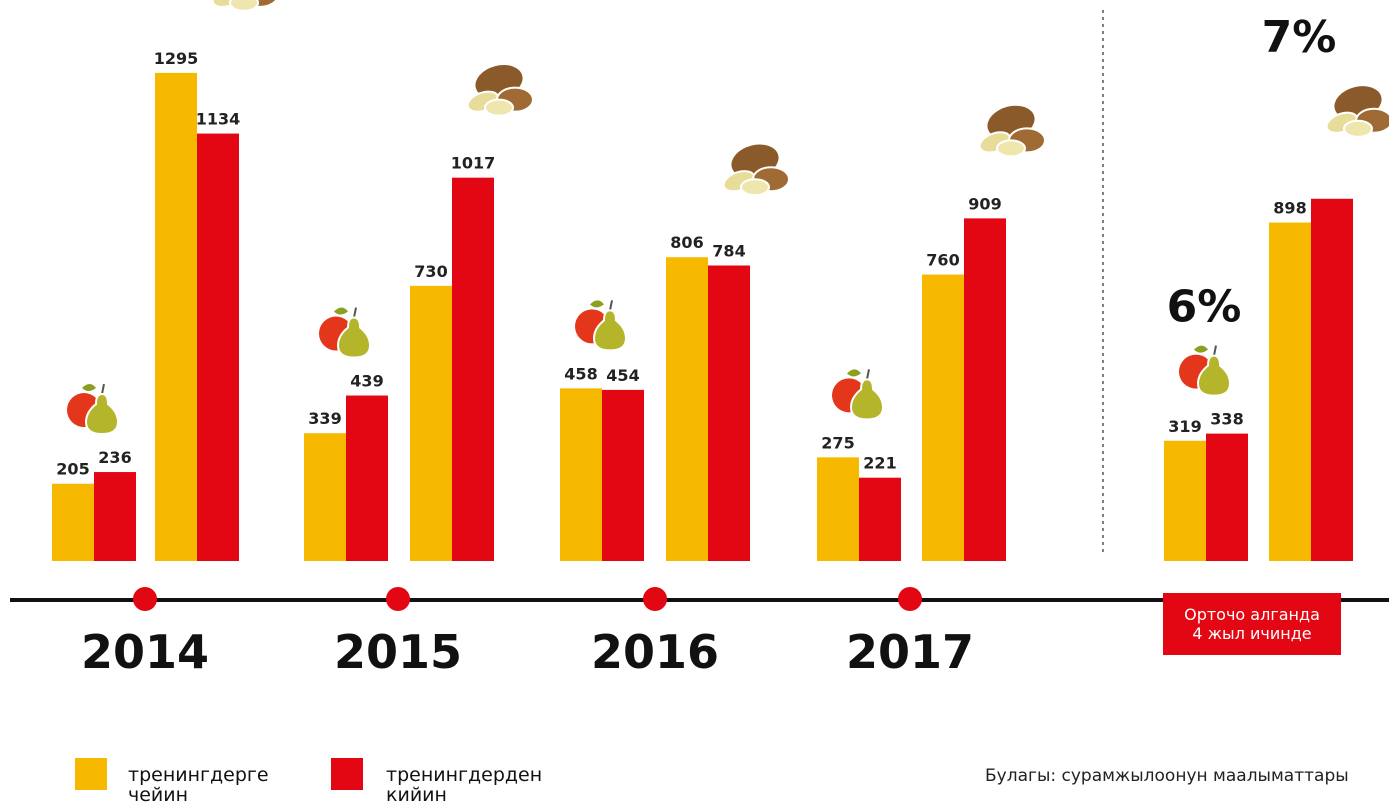 This screenshot has width=1389, height=805. I want to click on value-label: 909, so click(984, 203).